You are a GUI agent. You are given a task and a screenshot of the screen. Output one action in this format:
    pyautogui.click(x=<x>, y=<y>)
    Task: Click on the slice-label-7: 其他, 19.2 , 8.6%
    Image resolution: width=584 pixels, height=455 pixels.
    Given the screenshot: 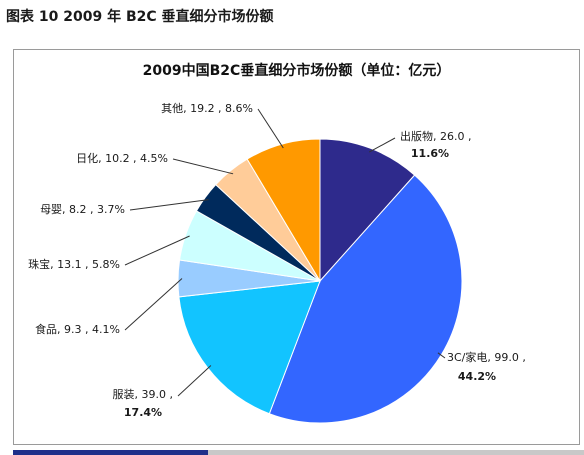 What is the action you would take?
    pyautogui.click(x=207, y=108)
    